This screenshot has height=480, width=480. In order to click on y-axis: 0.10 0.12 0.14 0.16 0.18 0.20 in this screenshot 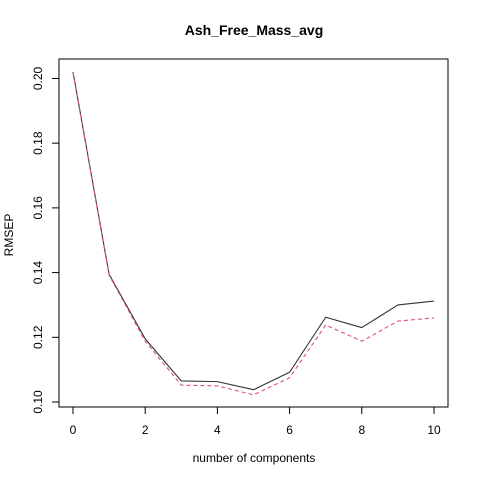, I will do `click(45, 240)`.